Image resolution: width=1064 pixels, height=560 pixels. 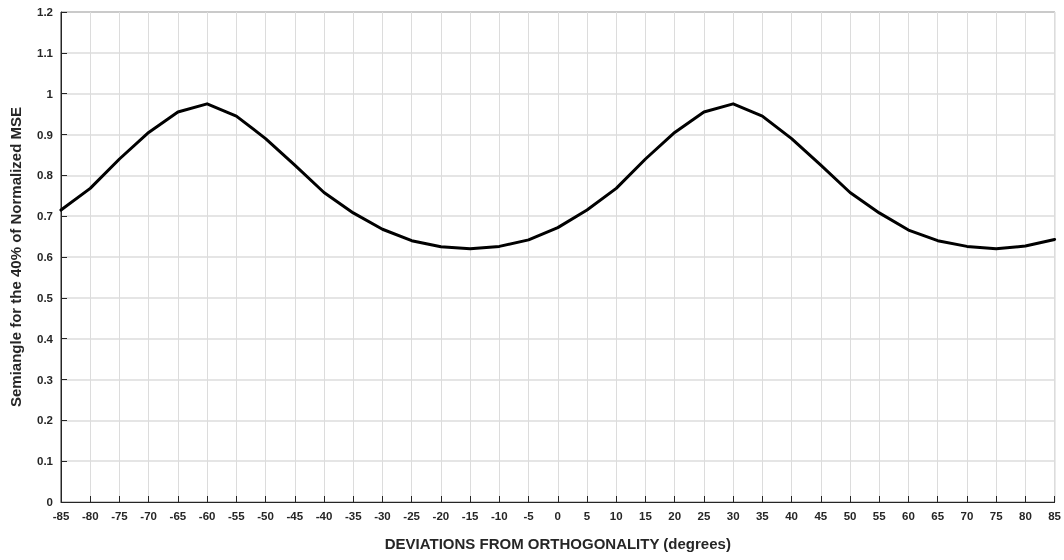 I want to click on y-tick-label: 0.6, so click(x=45, y=257).